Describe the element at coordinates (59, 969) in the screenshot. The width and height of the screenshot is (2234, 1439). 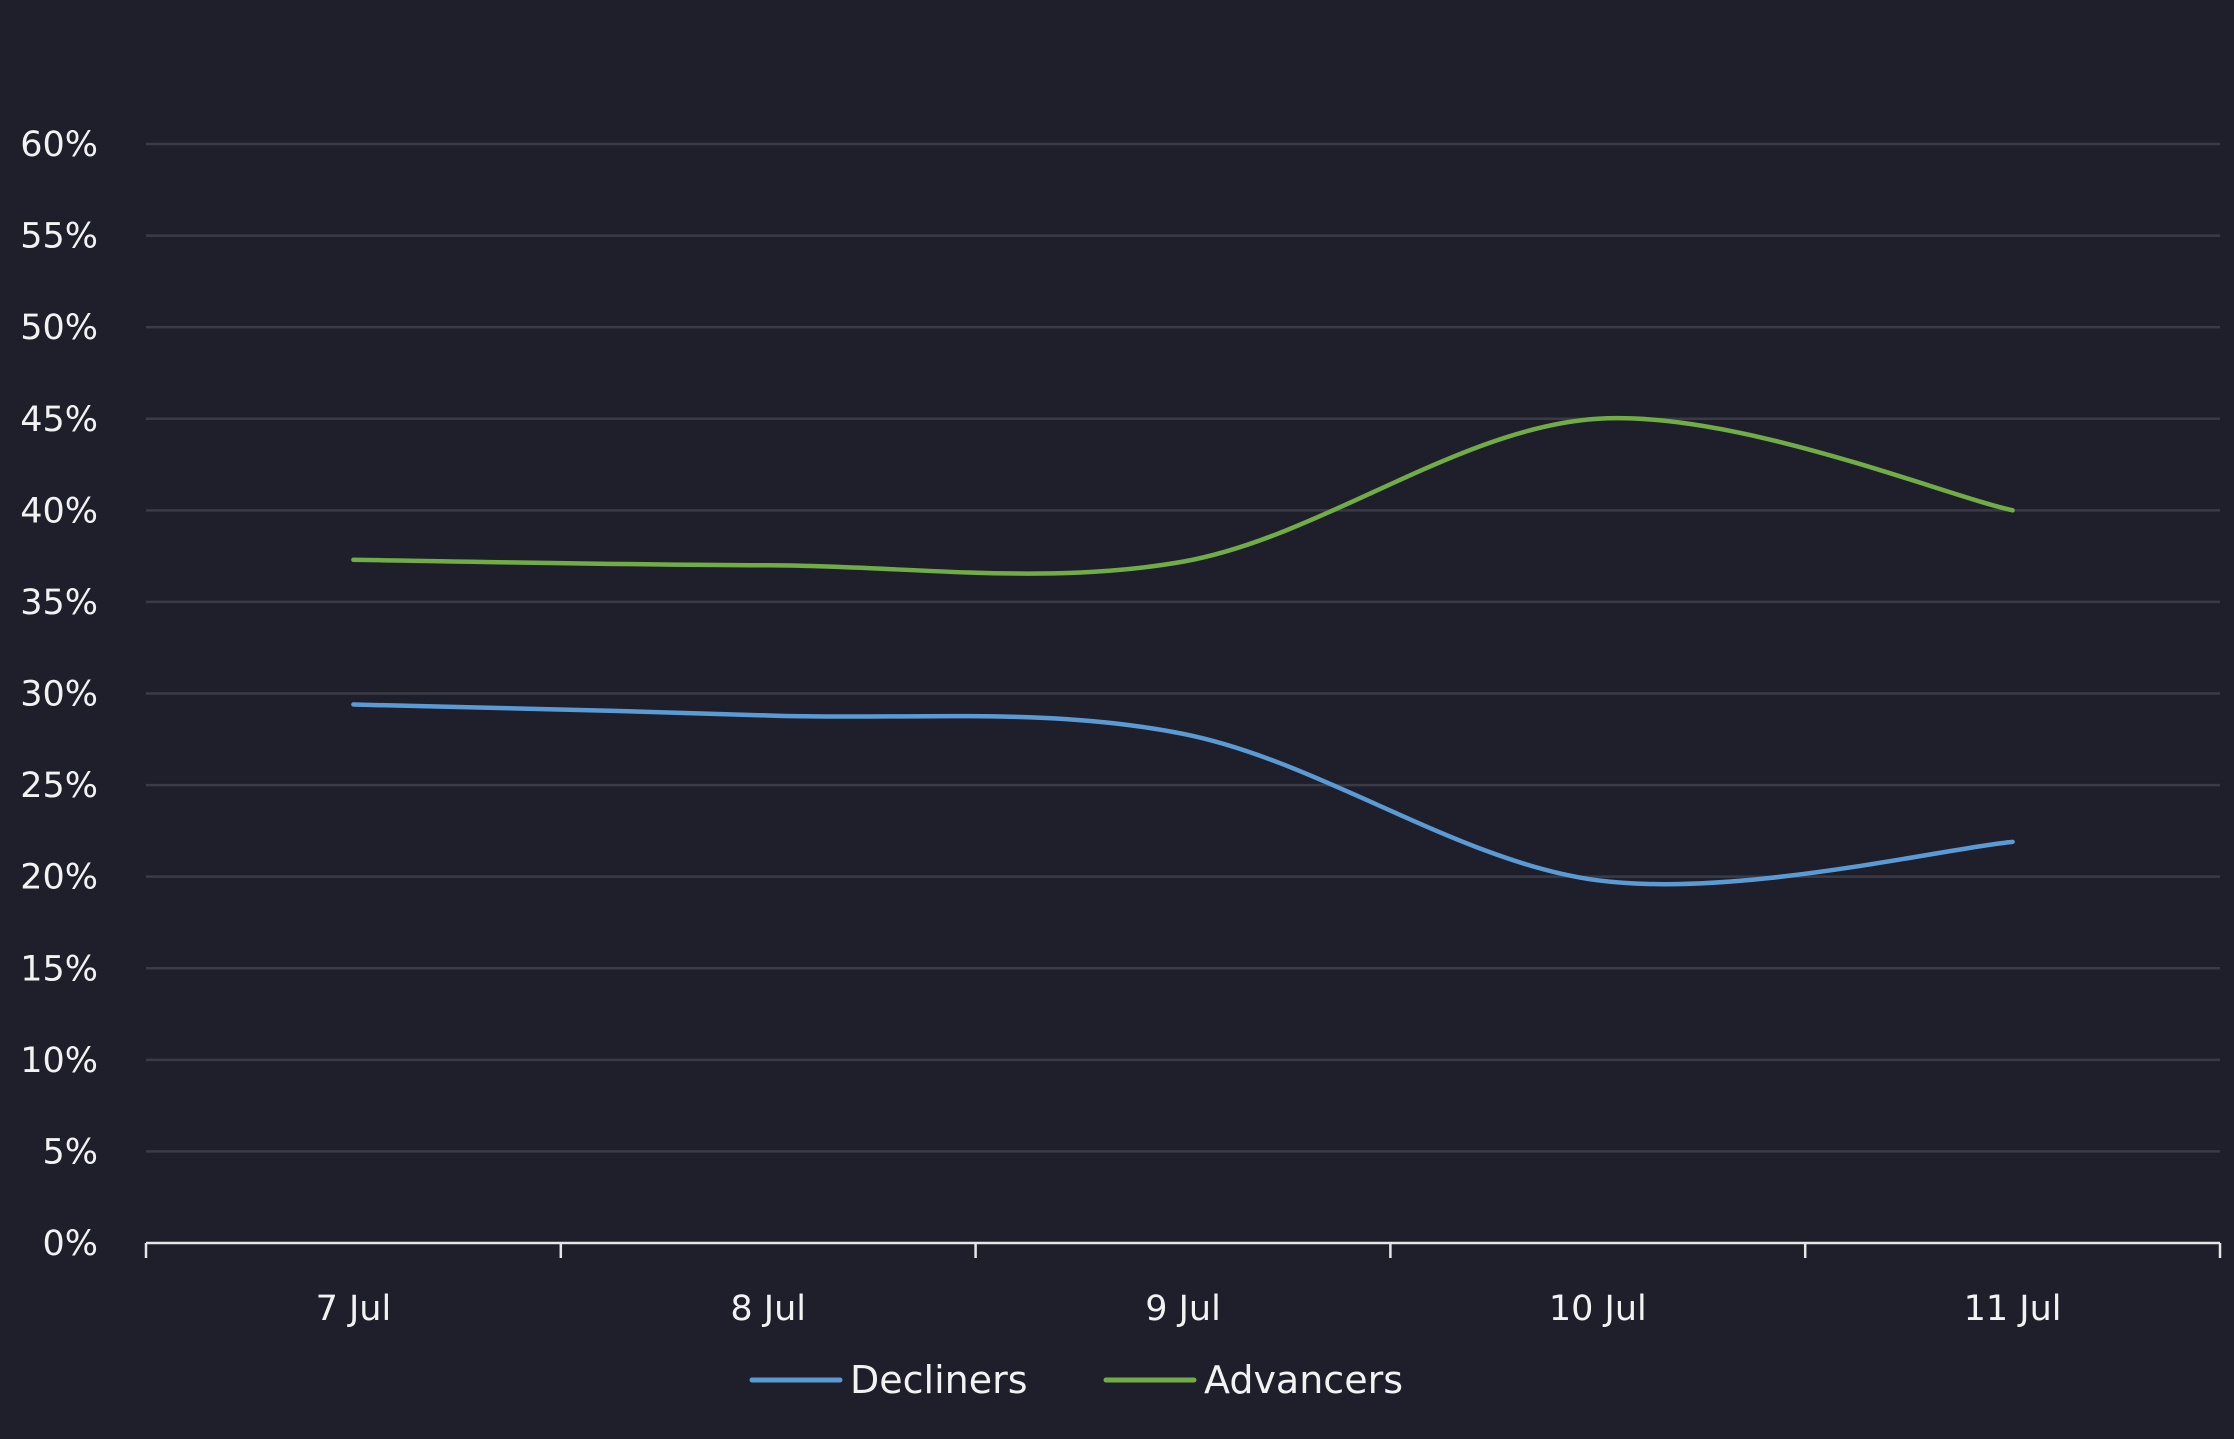
I see `y-tick-label: 15%` at that location.